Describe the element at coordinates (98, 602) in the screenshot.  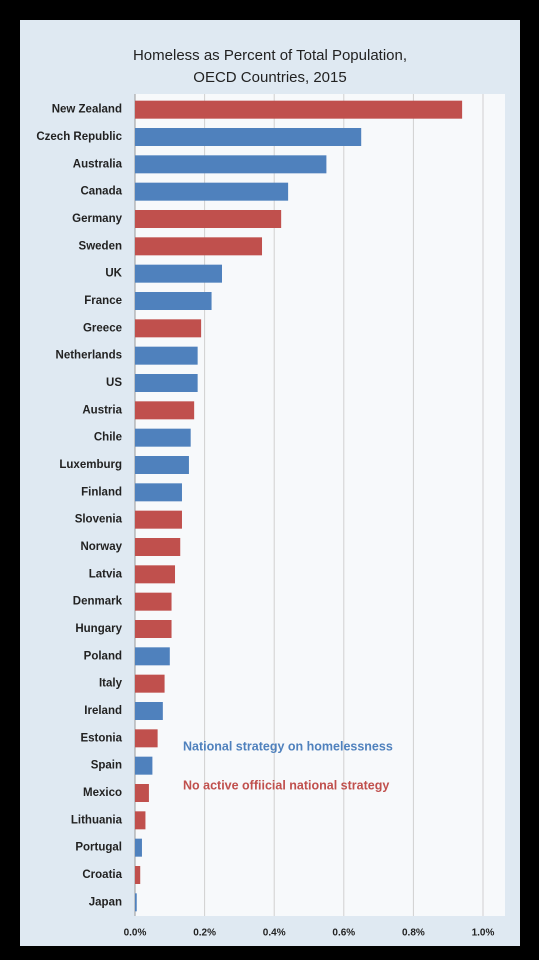
I see `y-tick-label: Denmark` at that location.